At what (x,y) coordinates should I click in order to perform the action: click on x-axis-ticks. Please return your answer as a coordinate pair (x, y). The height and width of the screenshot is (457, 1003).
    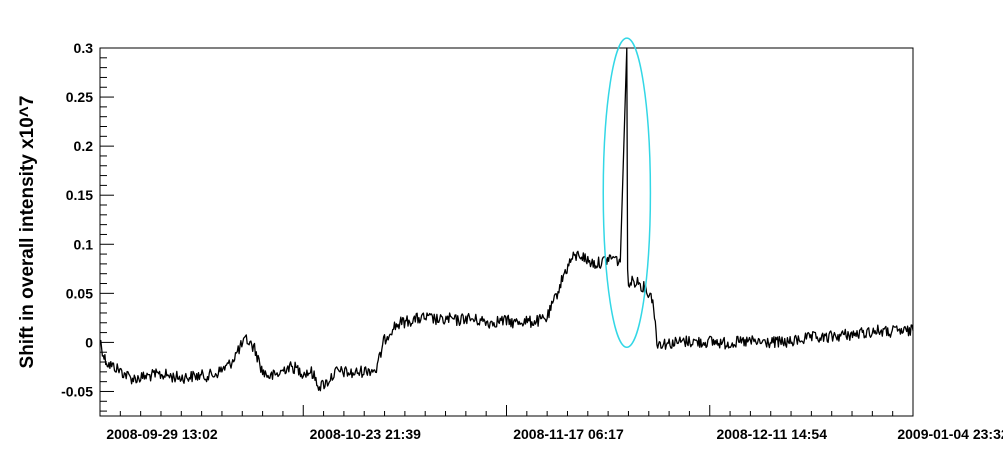
    Looking at the image, I should click on (506, 410).